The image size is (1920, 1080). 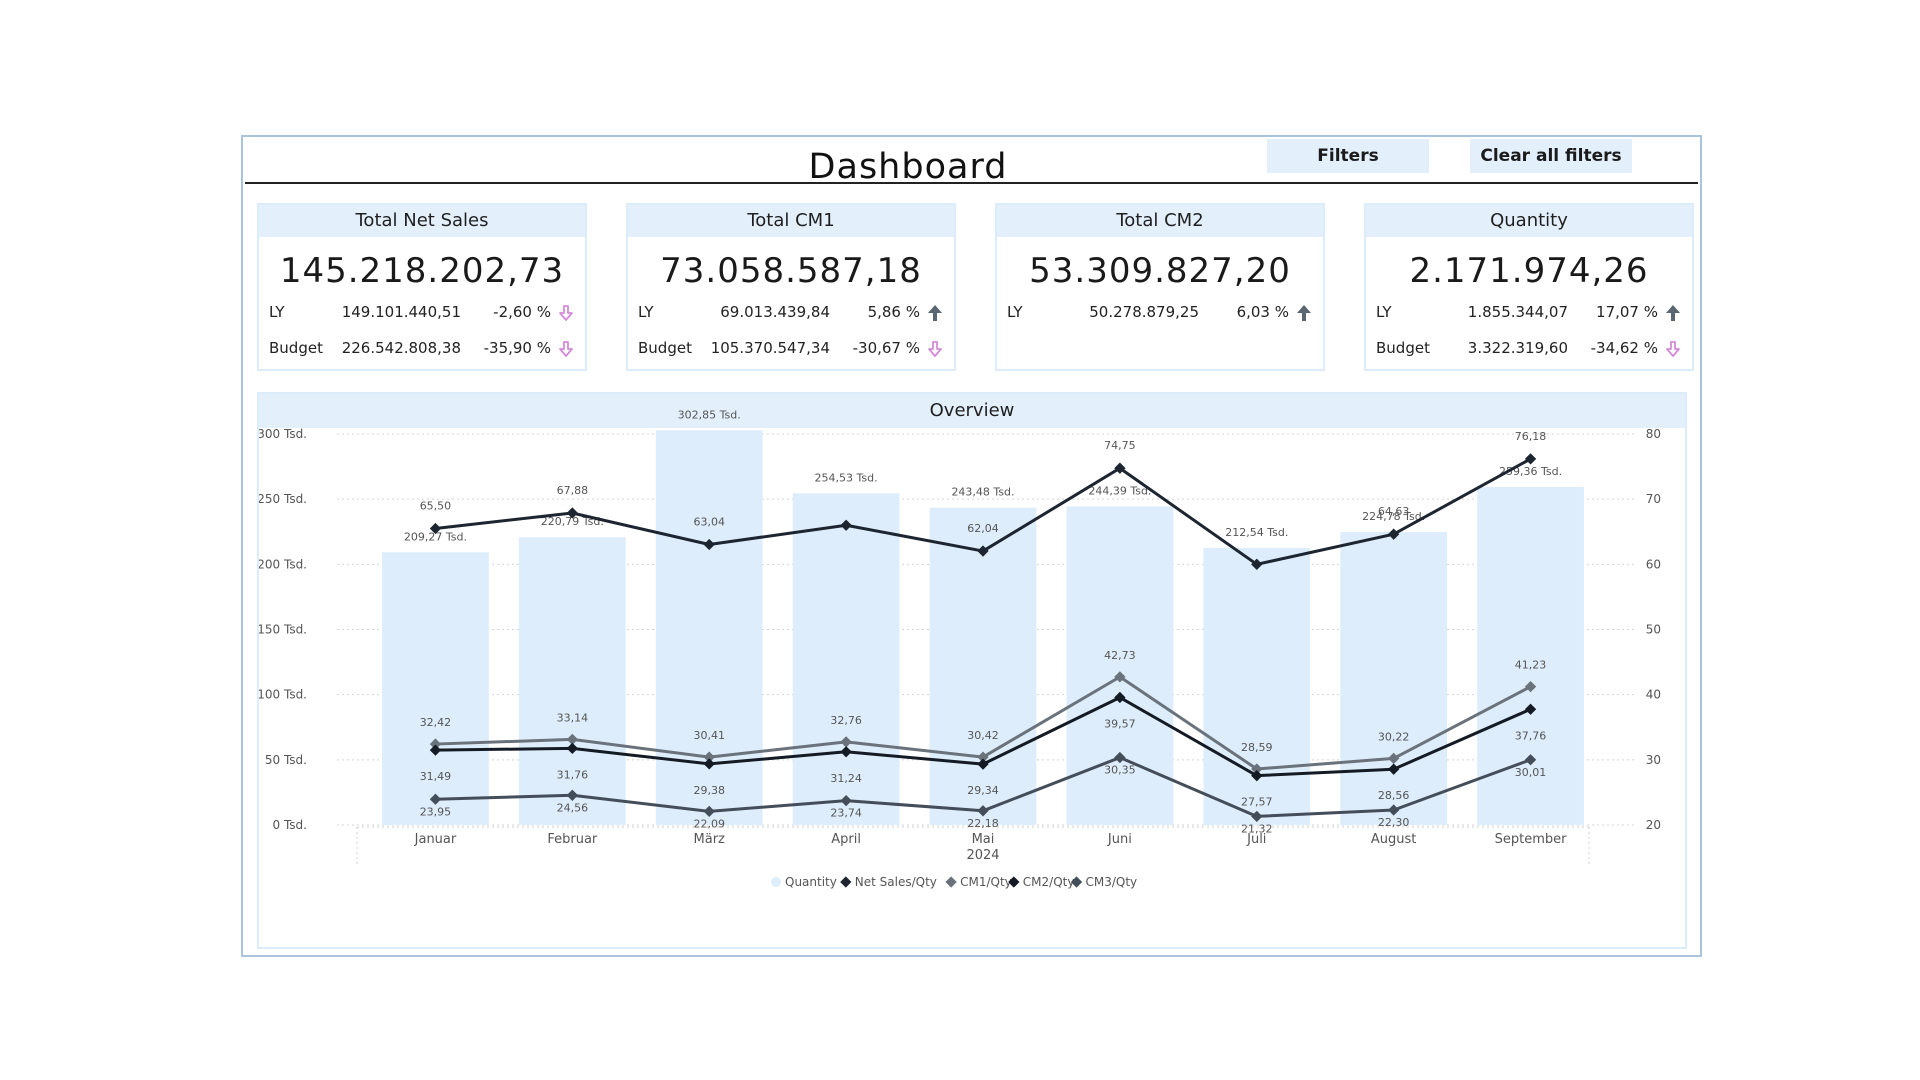 I want to click on x-tick-label: Juni, so click(x=1119, y=839).